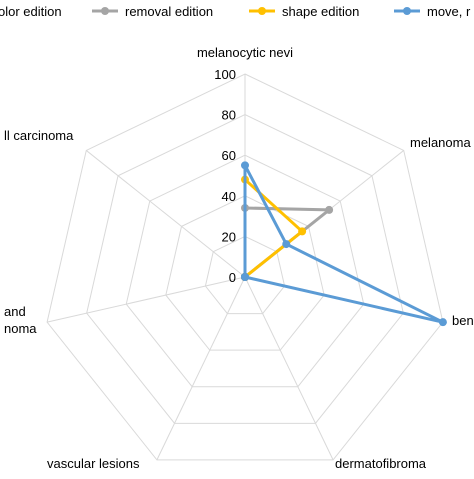 This screenshot has width=474, height=479. Describe the element at coordinates (229, 196) in the screenshot. I see `tick-label: 40` at that location.